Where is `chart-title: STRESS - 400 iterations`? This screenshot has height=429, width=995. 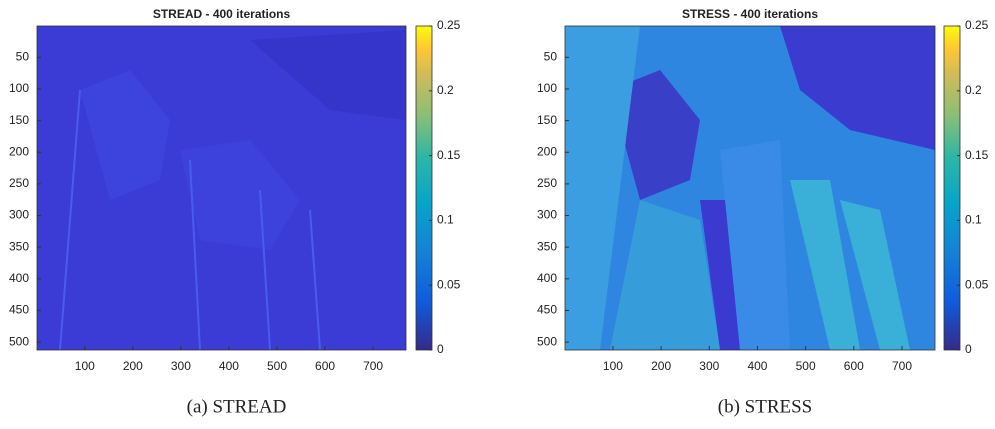 chart-title: STRESS - 400 iterations is located at coordinates (750, 14).